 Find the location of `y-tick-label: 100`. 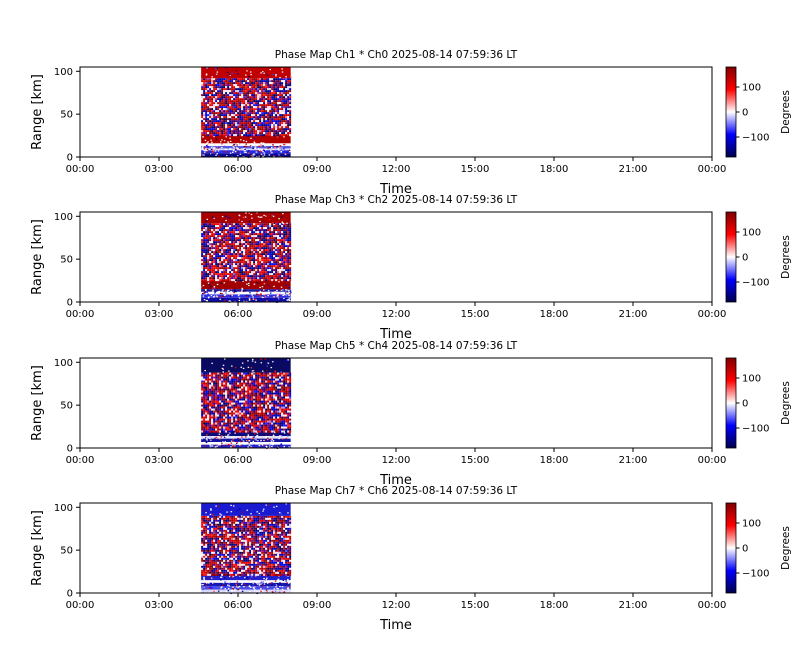

y-tick-label: 100 is located at coordinates (63, 72).